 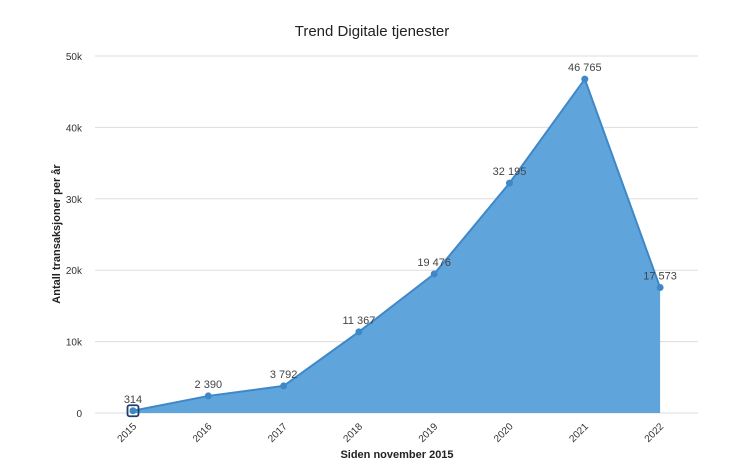 I want to click on x-tick-label: 2022, so click(x=655, y=433).